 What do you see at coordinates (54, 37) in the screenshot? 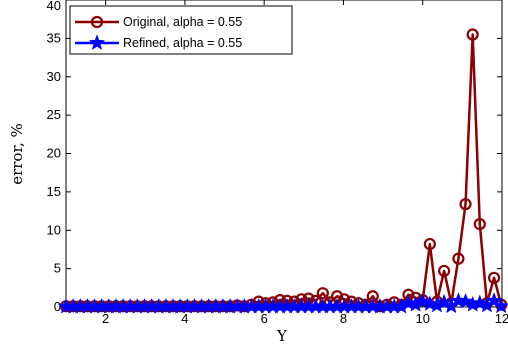
I see `y-tick-label: 35` at bounding box center [54, 37].